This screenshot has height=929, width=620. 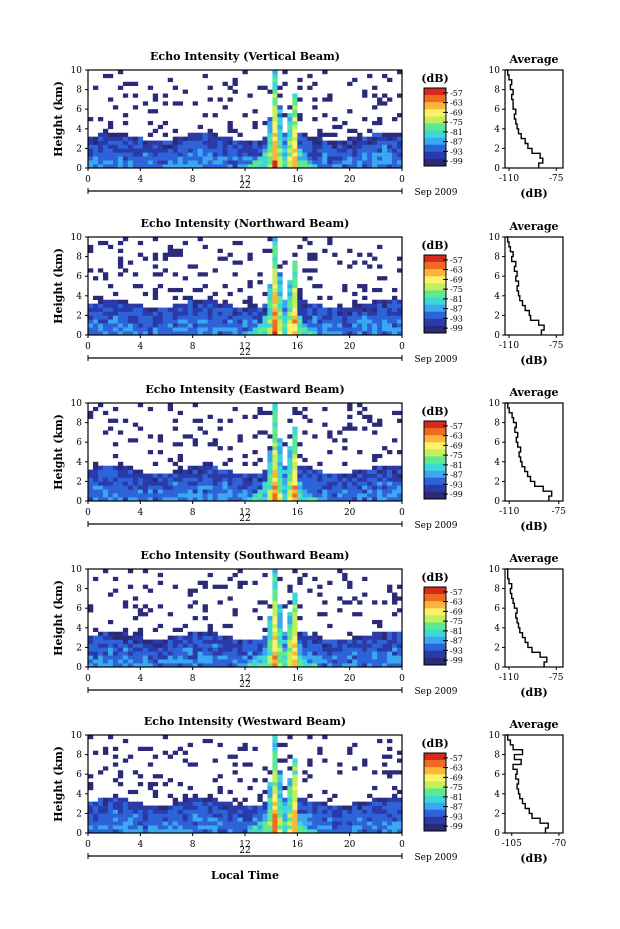 What do you see at coordinates (533, 226) in the screenshot?
I see `average-title: Average` at bounding box center [533, 226].